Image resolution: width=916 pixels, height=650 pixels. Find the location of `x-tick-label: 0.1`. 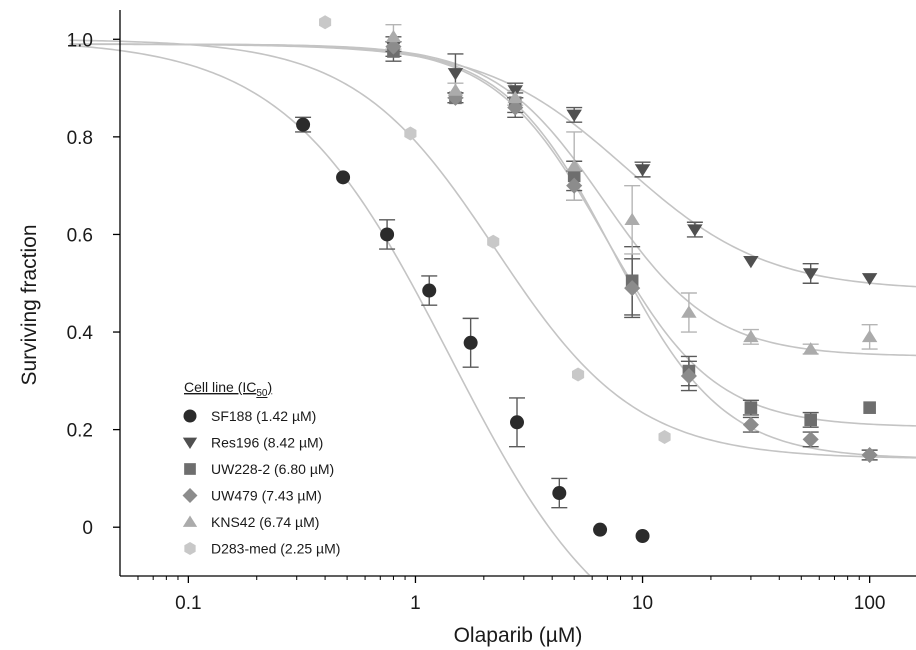

x-tick-label: 0.1 is located at coordinates (188, 603).